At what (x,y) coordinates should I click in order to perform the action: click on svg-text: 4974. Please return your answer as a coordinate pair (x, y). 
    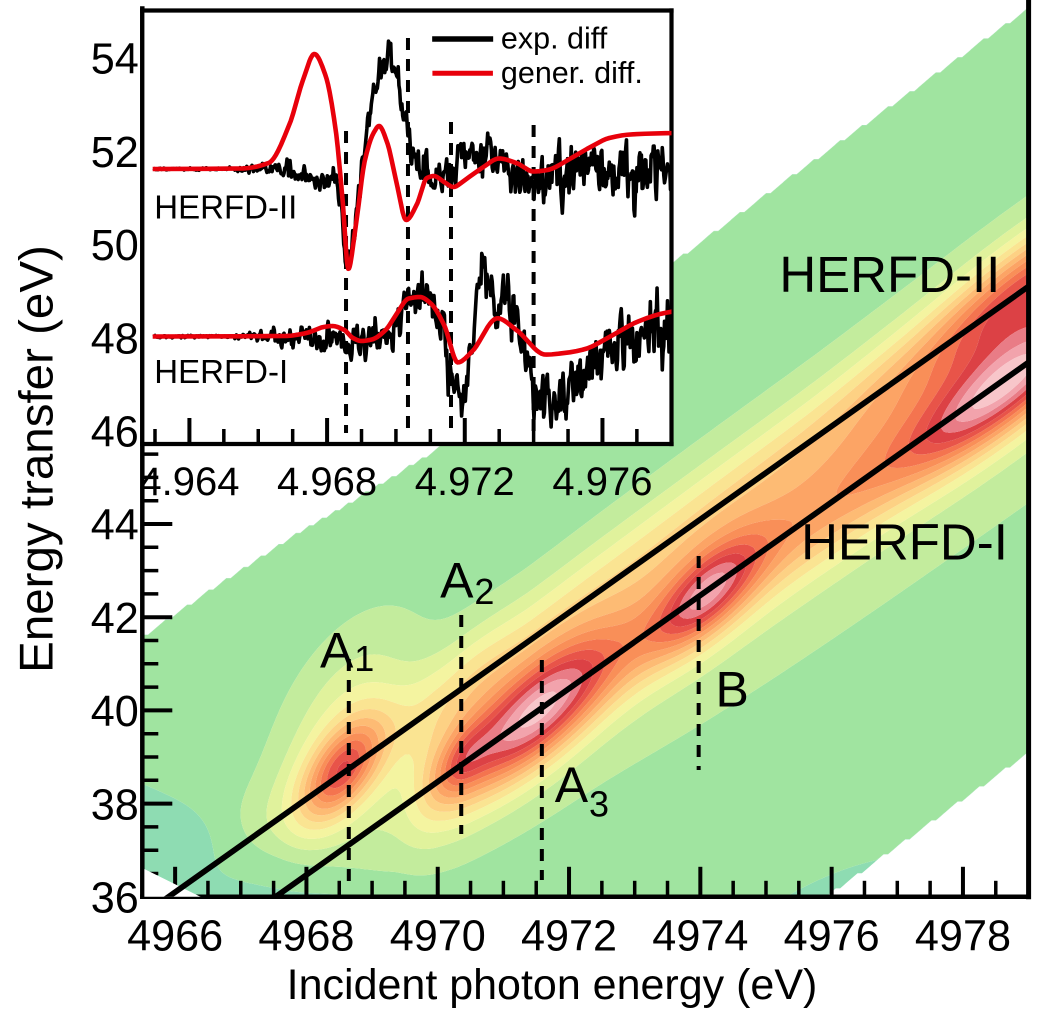
    Looking at the image, I should click on (700, 936).